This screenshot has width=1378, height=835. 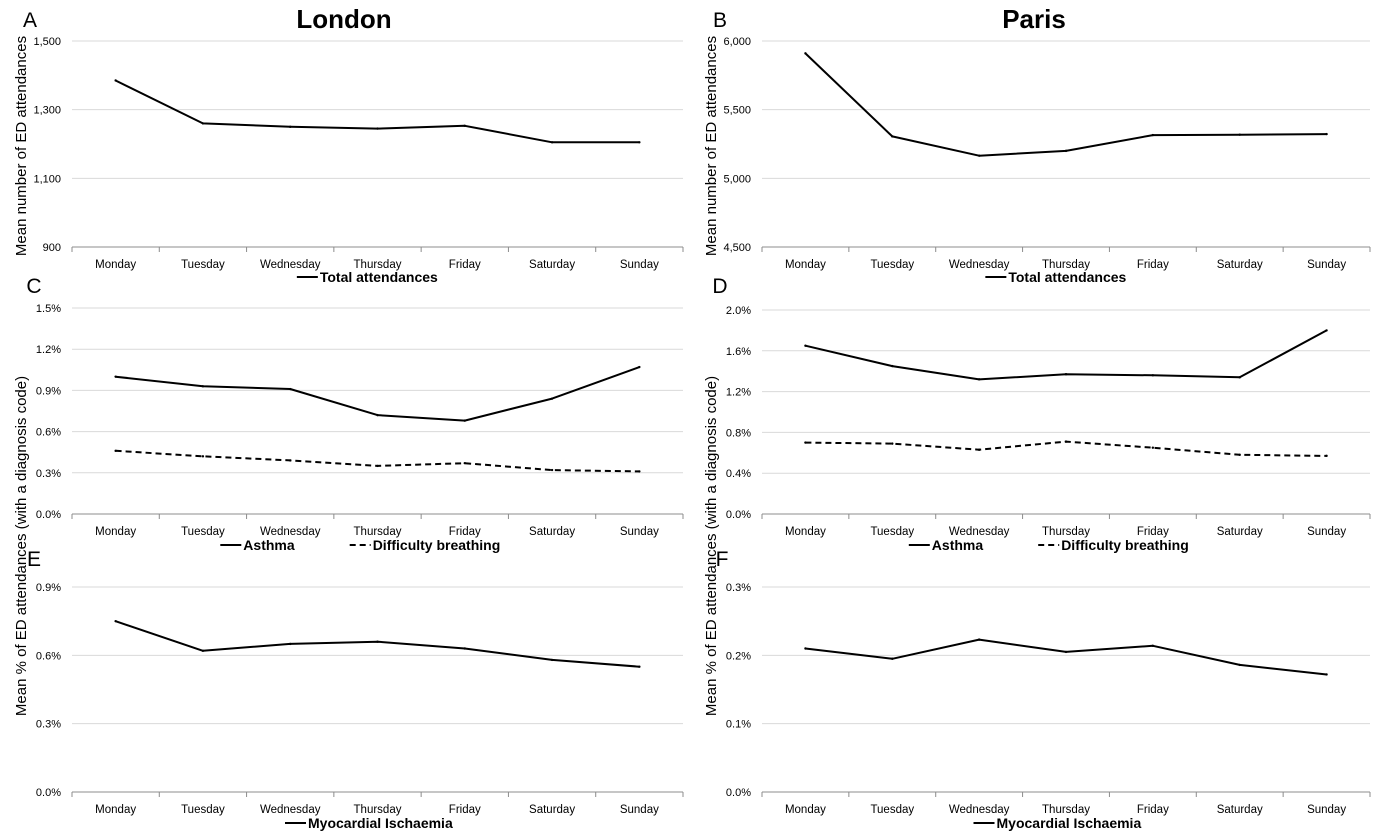 I want to click on legend-f: Myocardial Ischaemia, so click(x=1057, y=823).